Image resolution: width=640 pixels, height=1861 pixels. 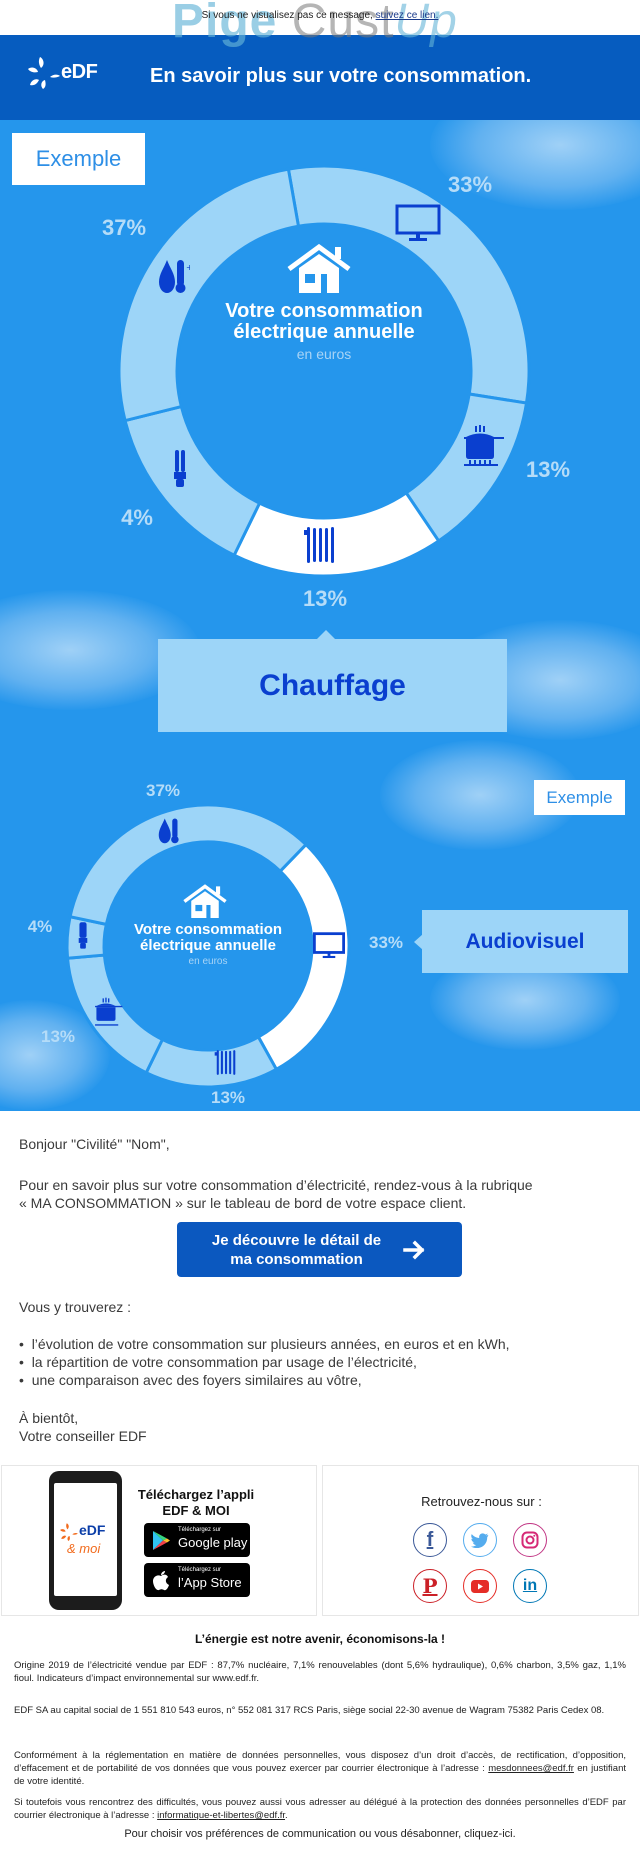 What do you see at coordinates (430, 1586) in the screenshot?
I see `pinterest-icon: P` at bounding box center [430, 1586].